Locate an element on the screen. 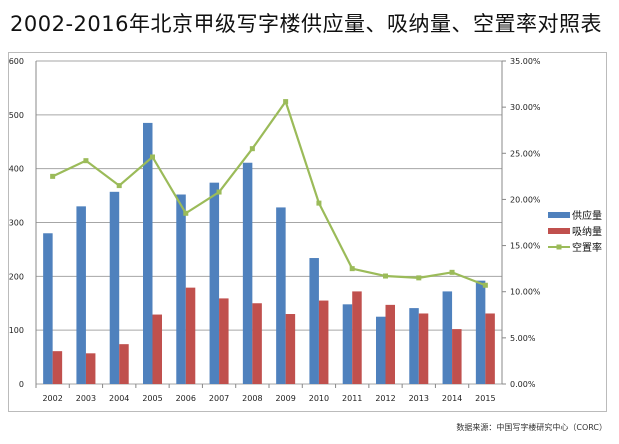 This screenshot has height=444, width=619. source-note: 数据来源：中国写字楼研究中心（CORC） is located at coordinates (531, 427).